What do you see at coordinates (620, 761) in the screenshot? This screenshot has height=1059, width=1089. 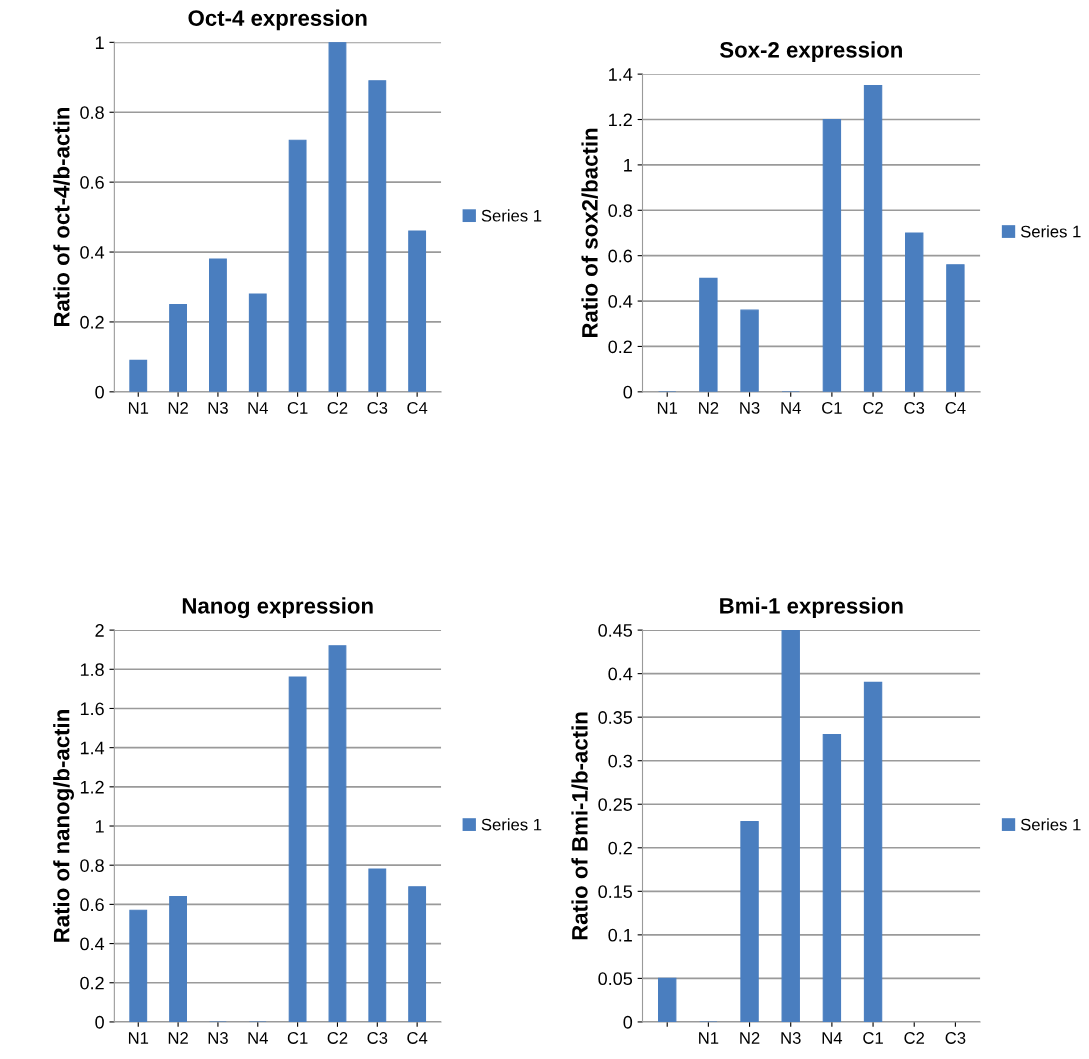 I see `y-tick-label: 0.3` at bounding box center [620, 761].